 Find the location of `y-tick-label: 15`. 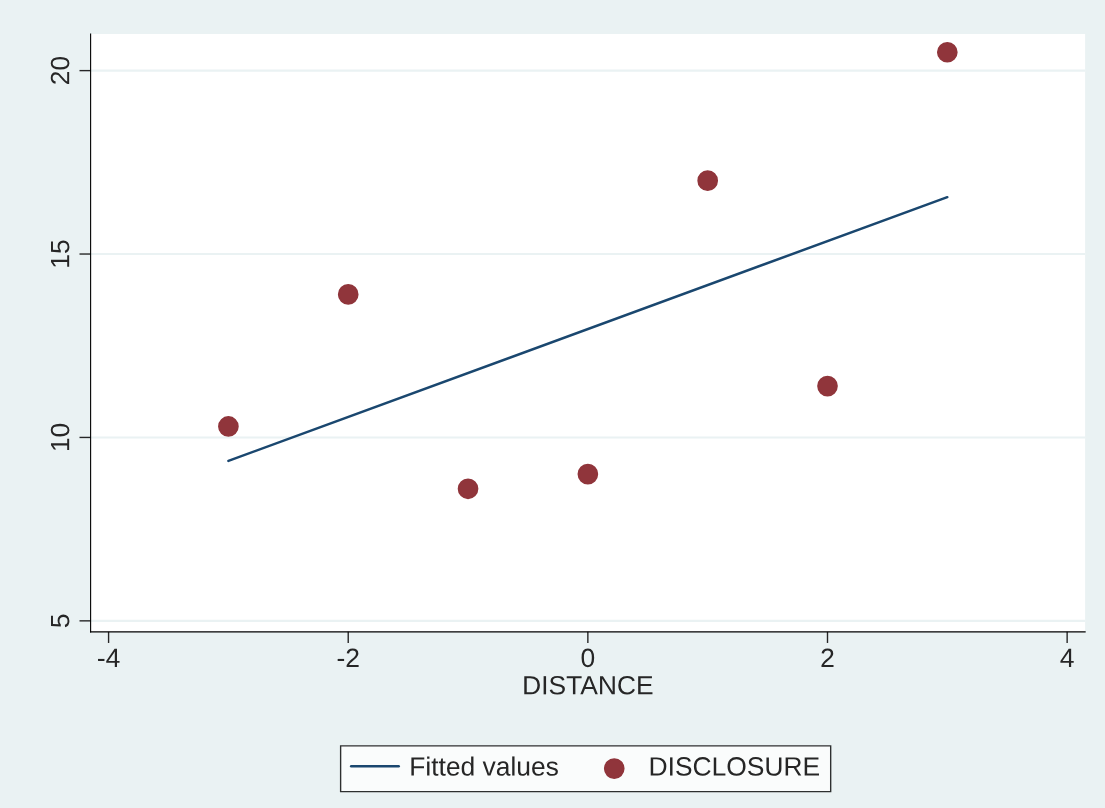

y-tick-label: 15 is located at coordinates (60, 253).